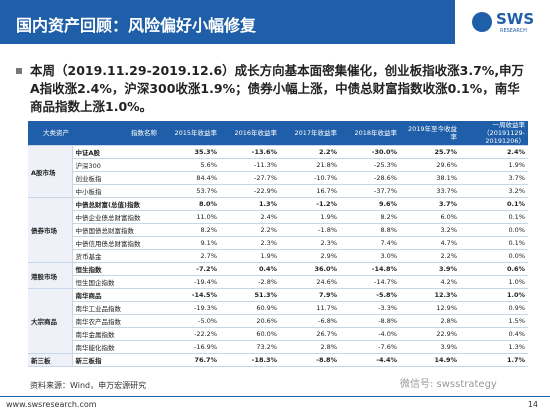  Describe the element at coordinates (310, 230) in the screenshot. I see `return-cell: -1.8%` at that location.